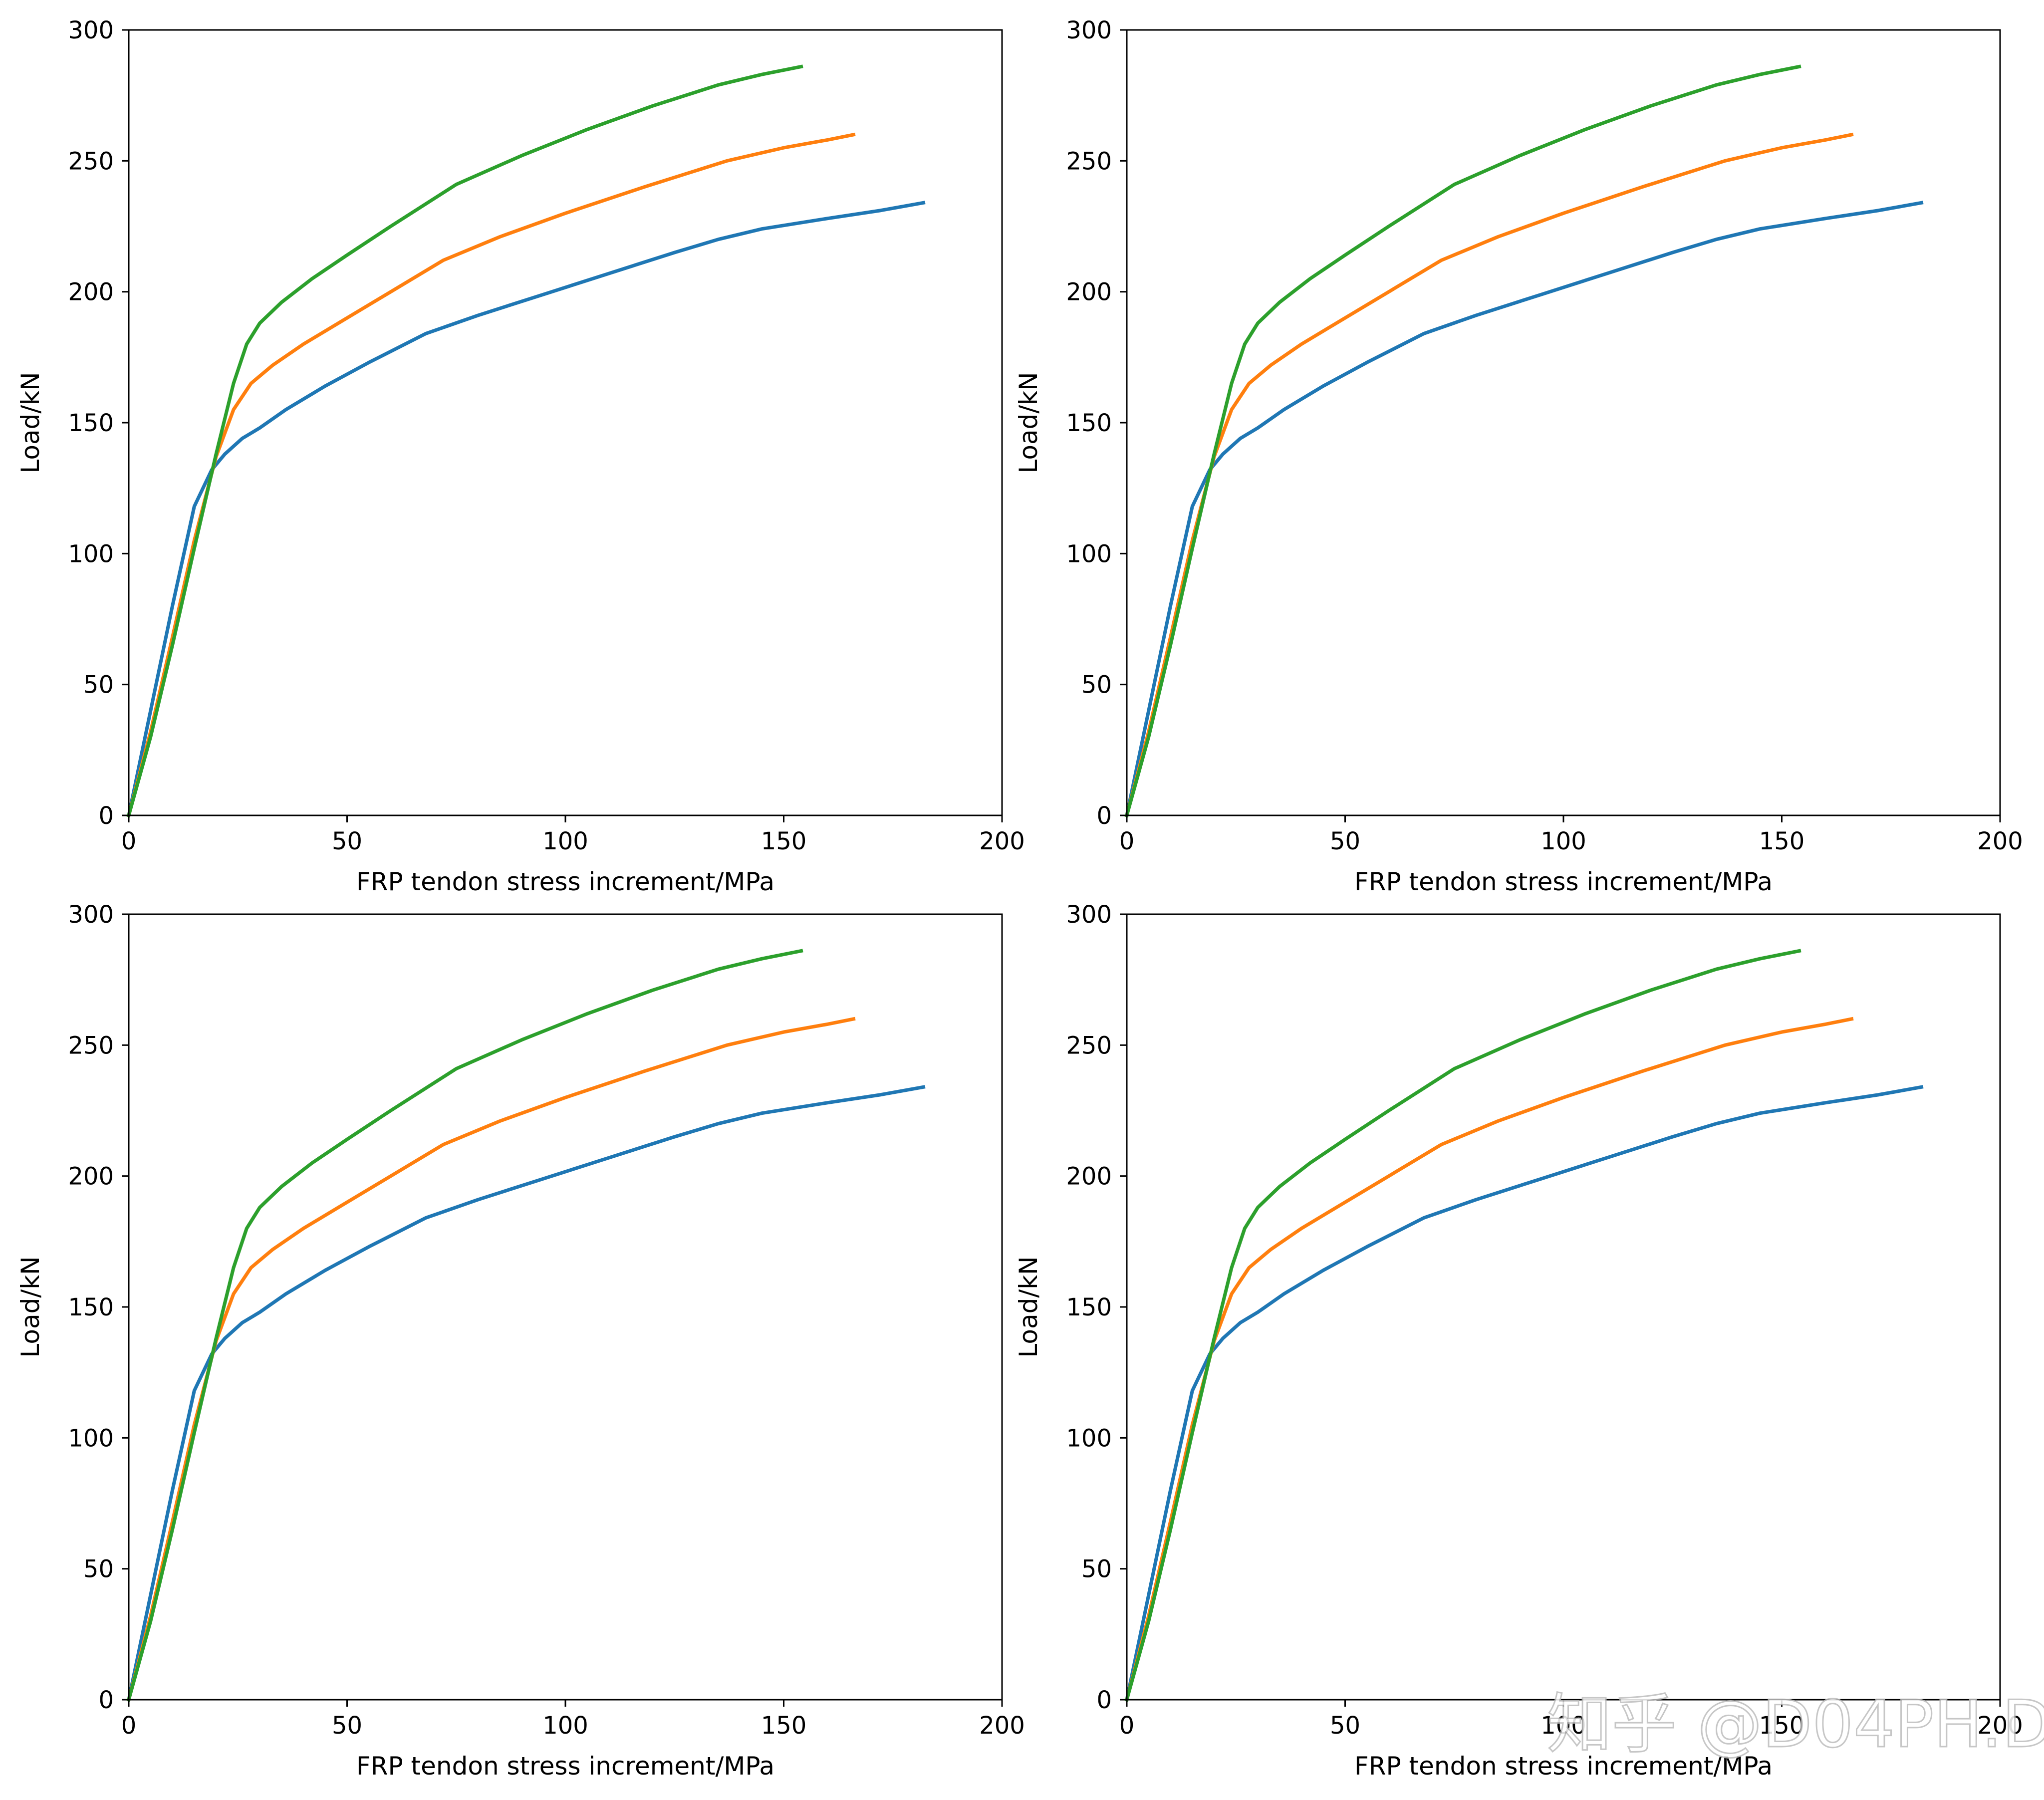 This screenshot has height=1800, width=2044. I want to click on watermark: 知乎 @D04PH.D, so click(1795, 1724).